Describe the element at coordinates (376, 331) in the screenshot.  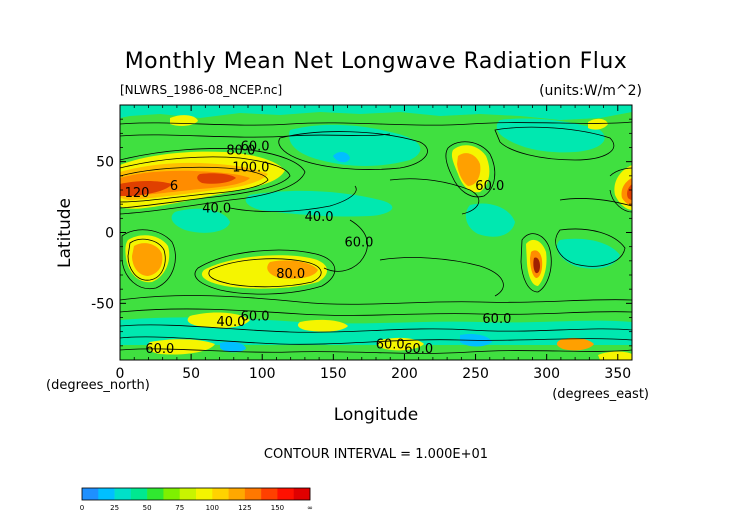
I see `region-southern-ocean-cyan` at that location.